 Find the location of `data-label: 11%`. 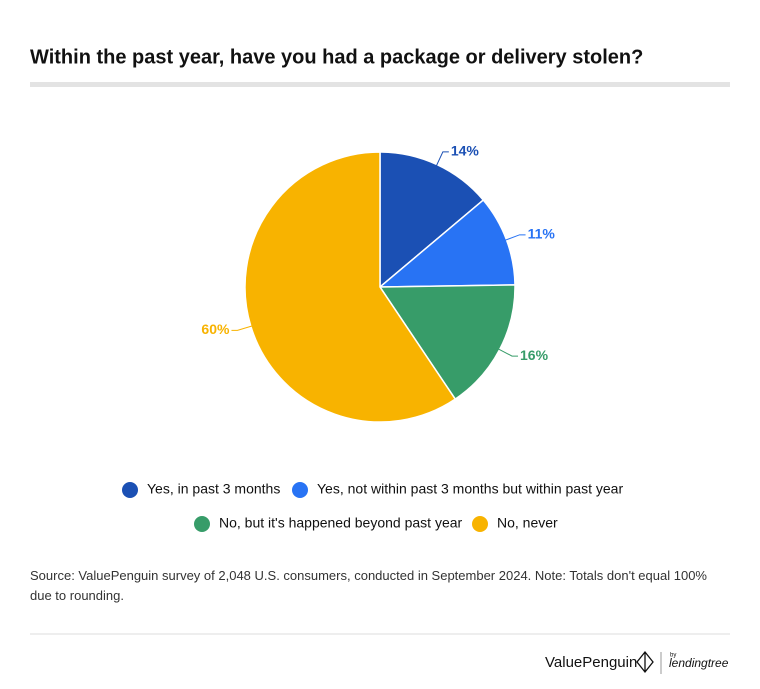

data-label: 11% is located at coordinates (542, 234).